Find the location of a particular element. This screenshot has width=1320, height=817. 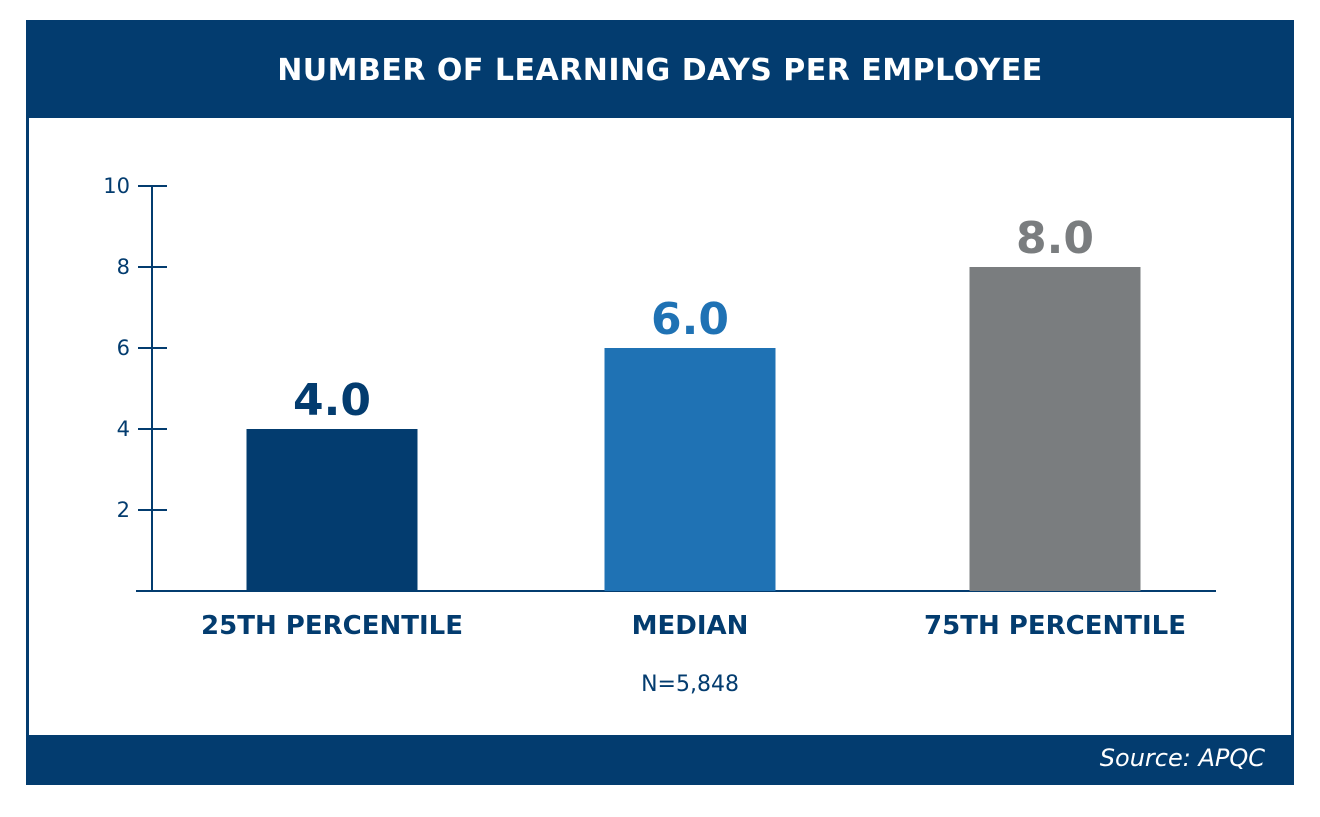

category-label-3: 75TH PERCENTILE is located at coordinates (1055, 626).